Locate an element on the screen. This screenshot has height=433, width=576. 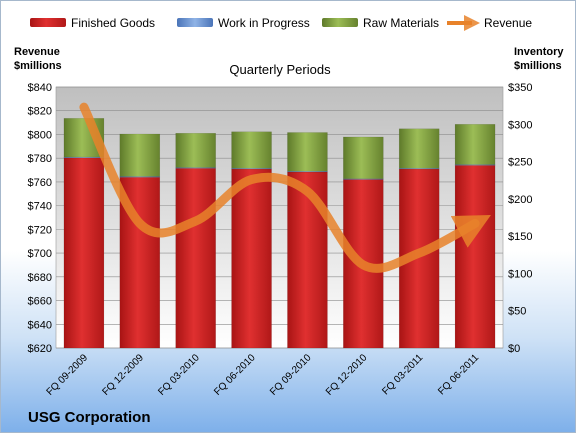
right-axis-ticks: $0 $50 $100 $150 $200 $250 $300 $350 is located at coordinates (520, 218).